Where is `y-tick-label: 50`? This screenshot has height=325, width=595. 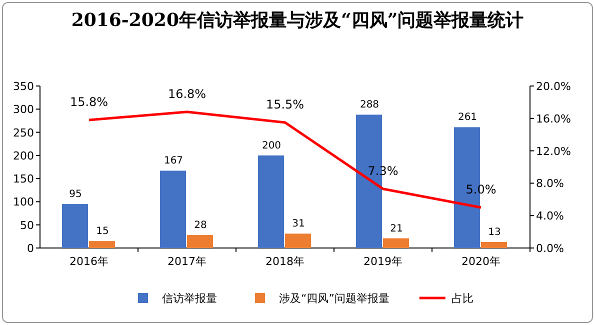
y-tick-label: 50 is located at coordinates (27, 225).